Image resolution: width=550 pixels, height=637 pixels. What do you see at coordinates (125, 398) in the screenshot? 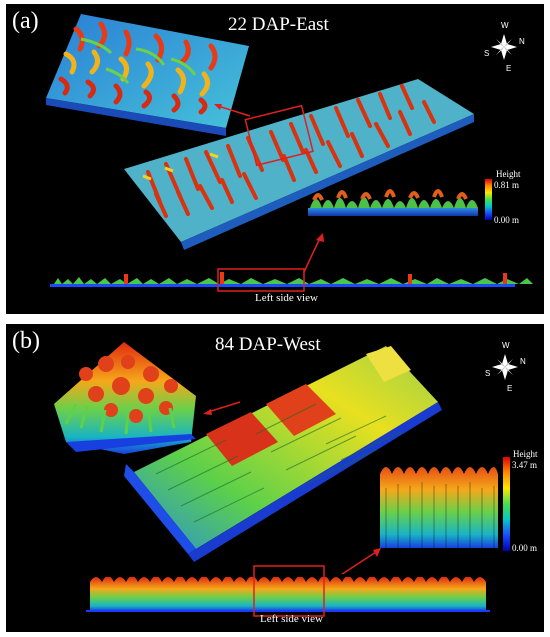
I see `zoom-inset-topview-b` at bounding box center [125, 398].